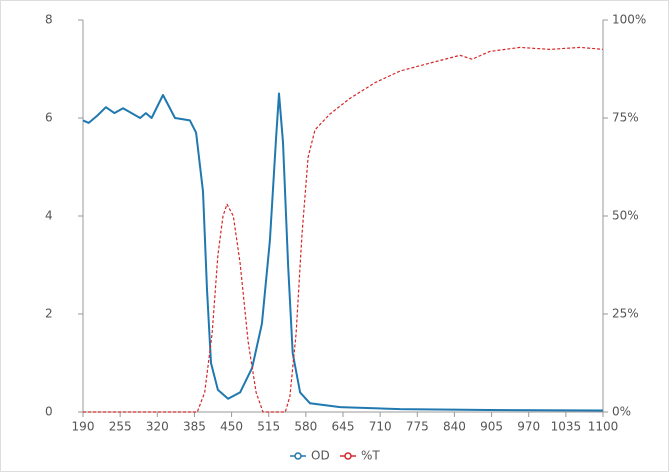  I want to click on y-tick-label: 4, so click(49, 216).